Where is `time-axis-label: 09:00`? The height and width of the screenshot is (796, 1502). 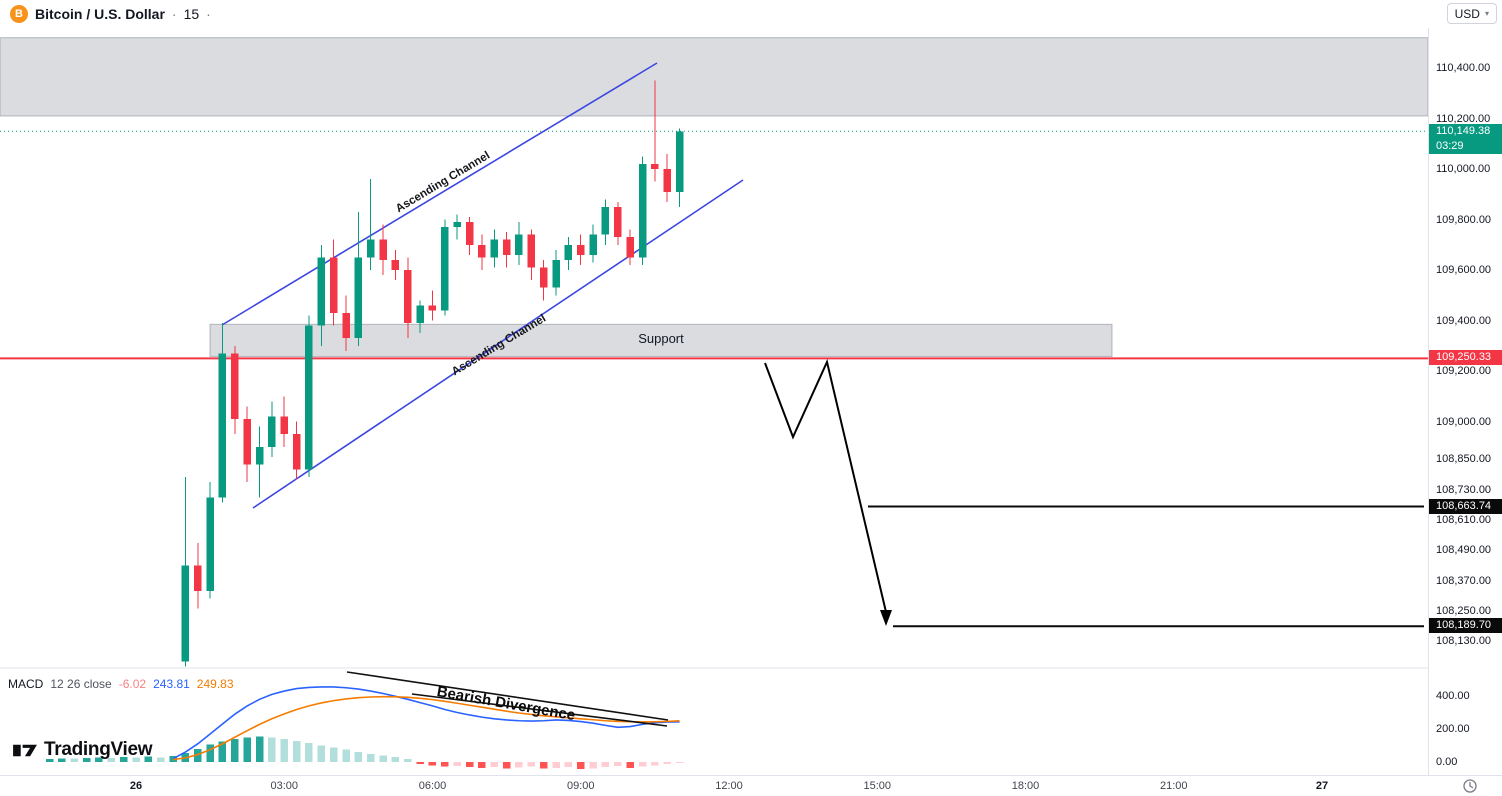 time-axis-label: 09:00 is located at coordinates (580, 786).